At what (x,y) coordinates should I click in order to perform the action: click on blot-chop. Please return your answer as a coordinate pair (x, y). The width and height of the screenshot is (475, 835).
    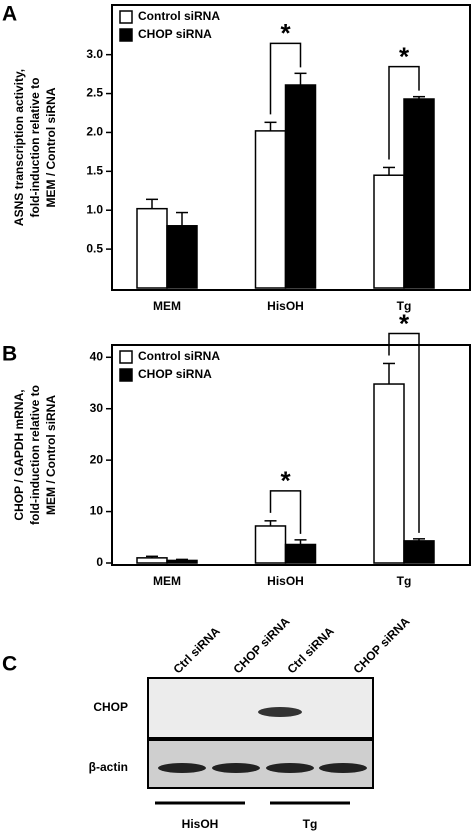
    Looking at the image, I should click on (260, 708).